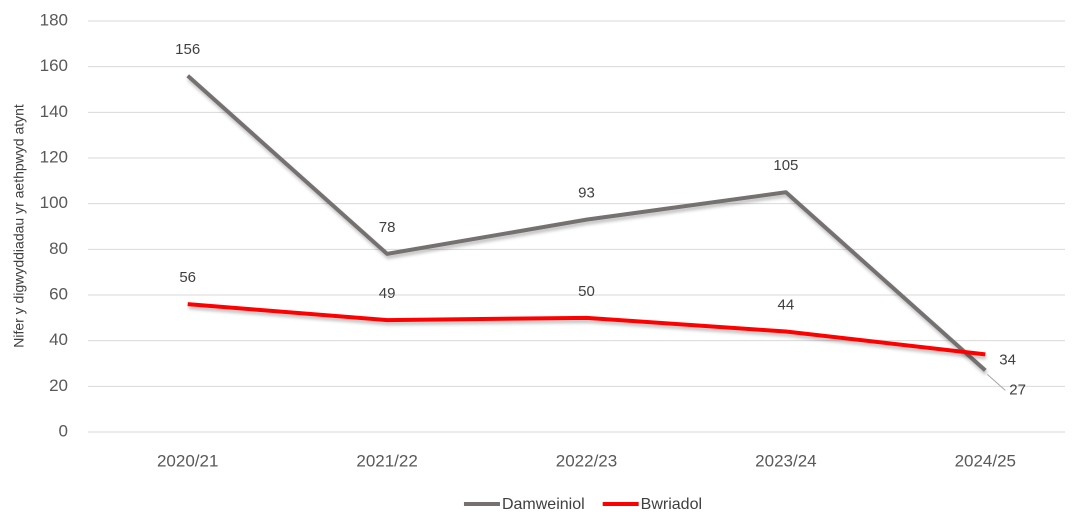  What do you see at coordinates (387, 293) in the screenshot?
I see `data-label: 49` at bounding box center [387, 293].